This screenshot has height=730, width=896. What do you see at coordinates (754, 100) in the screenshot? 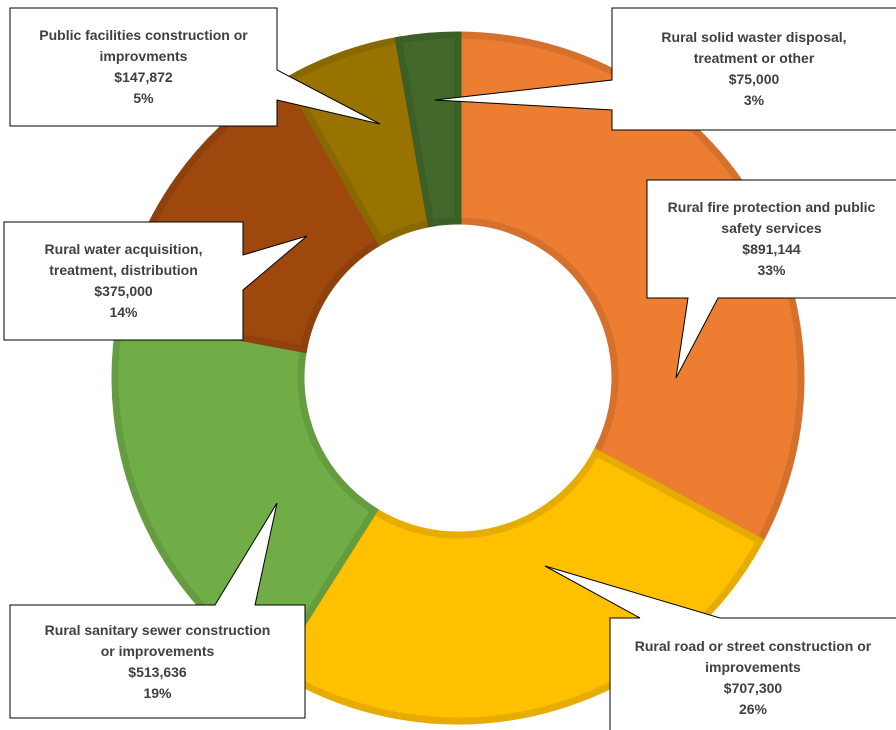
I see `percent-label: 3%` at bounding box center [754, 100].